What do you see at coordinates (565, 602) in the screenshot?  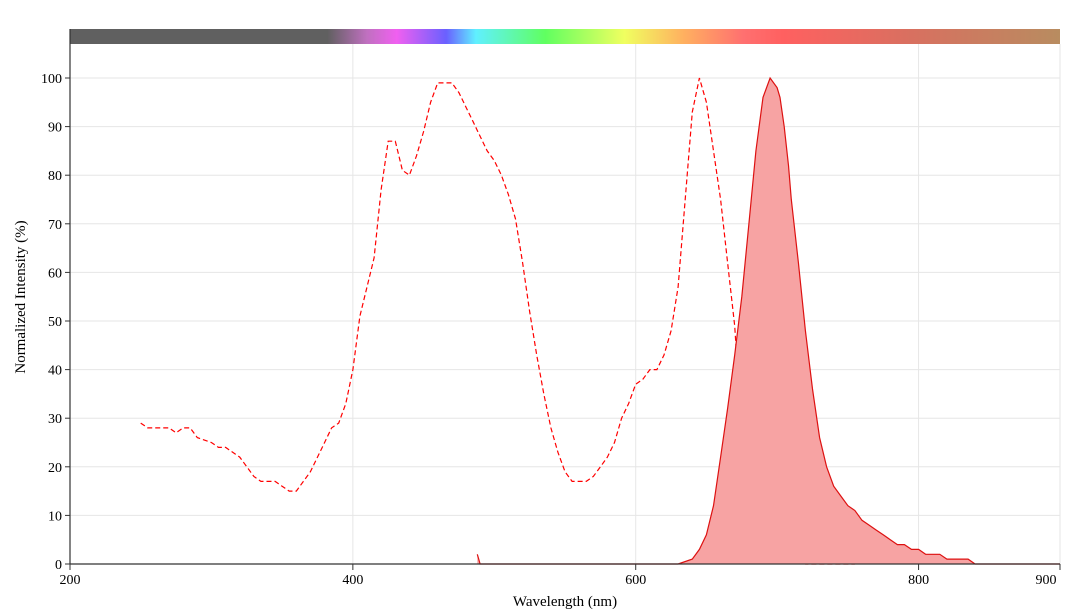 I see `x-axis-title: Wavelength (nm)` at bounding box center [565, 602].